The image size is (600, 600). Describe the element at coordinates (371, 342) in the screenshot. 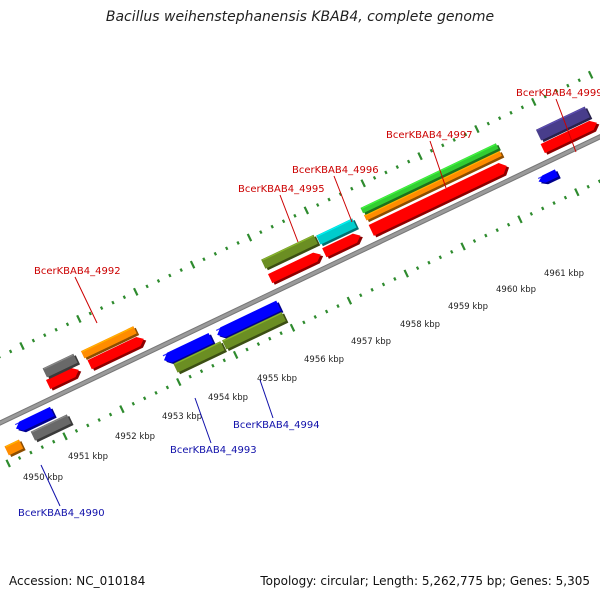

I see `kbp-tick-label: 4957 kbp` at that location.